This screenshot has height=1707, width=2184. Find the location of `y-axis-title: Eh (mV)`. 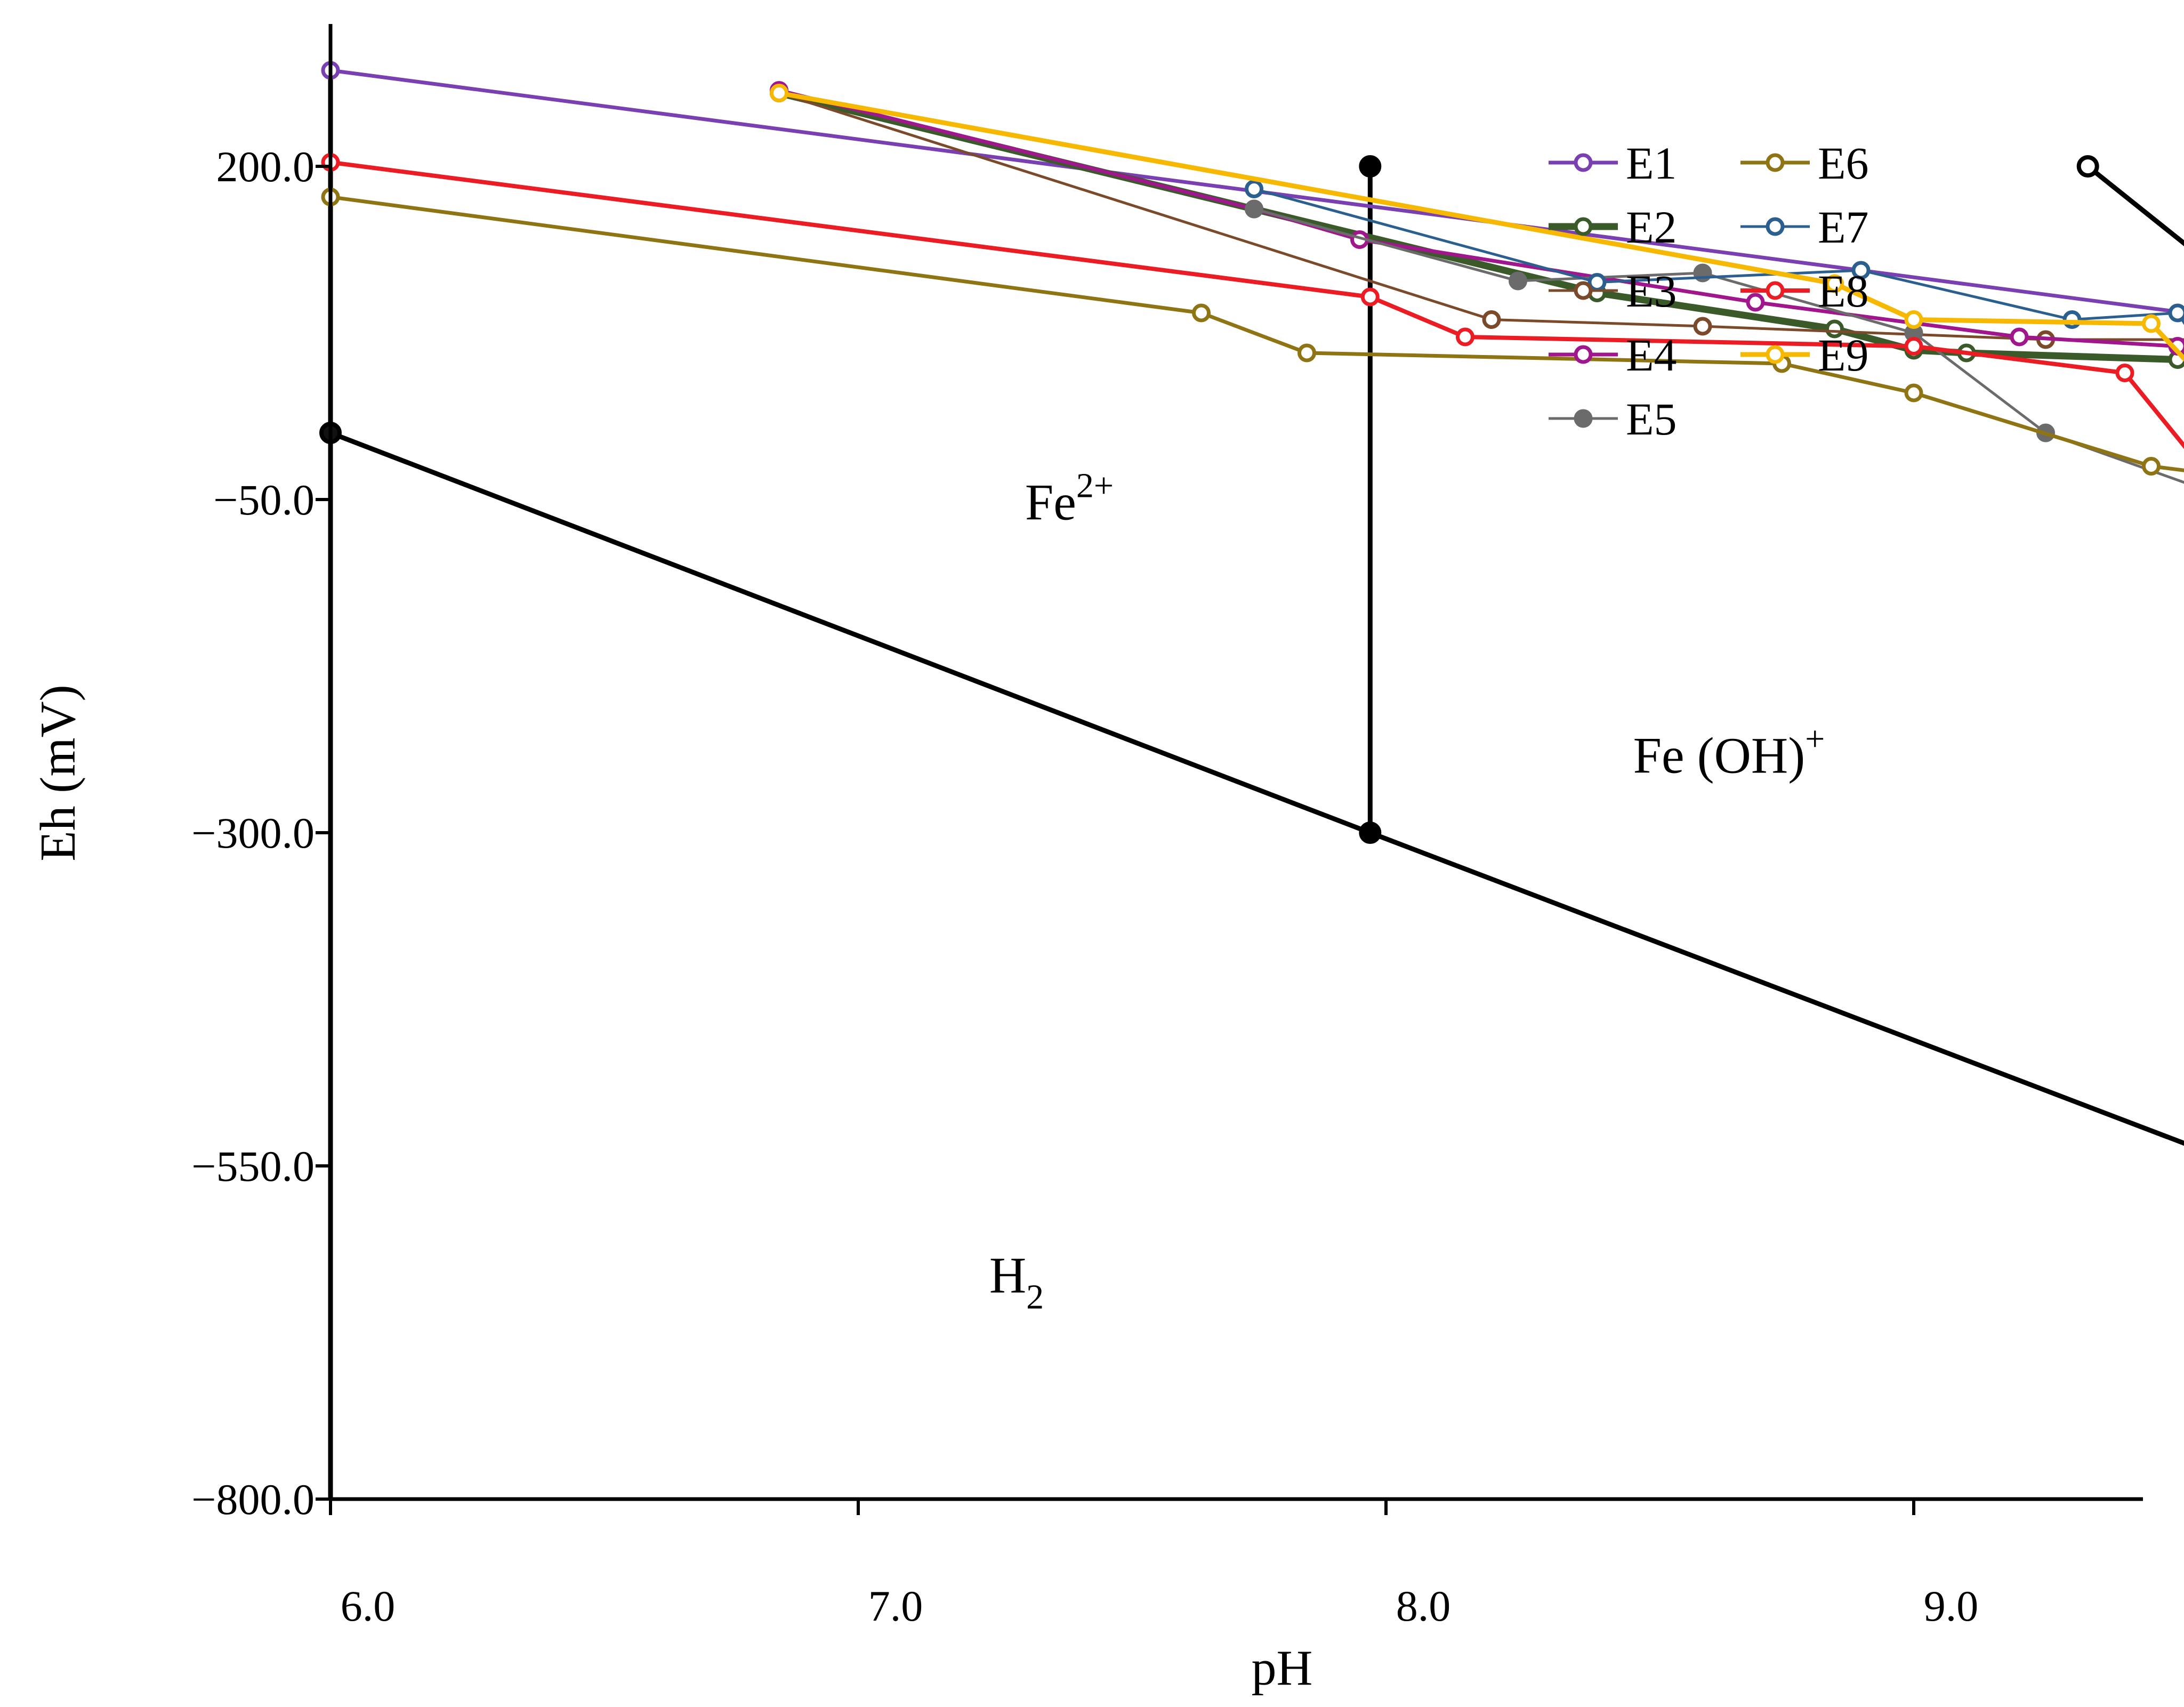

y-axis-title: Eh (mV) is located at coordinates (58, 773).